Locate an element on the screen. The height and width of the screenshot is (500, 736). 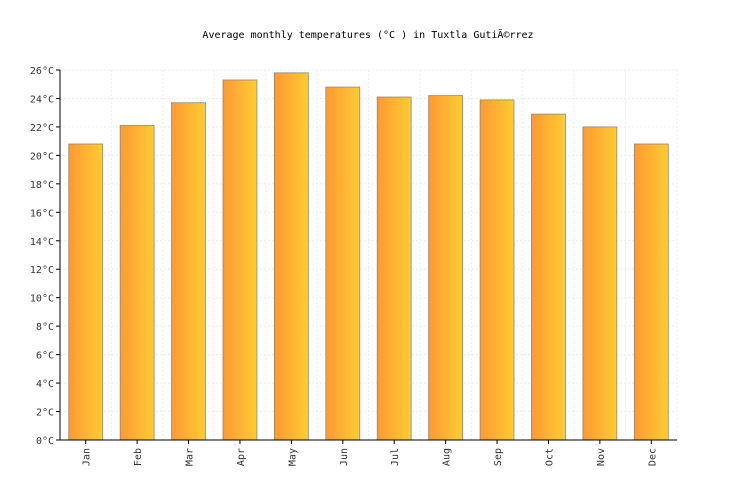
y-tick-label: 0°C is located at coordinates (45, 441).